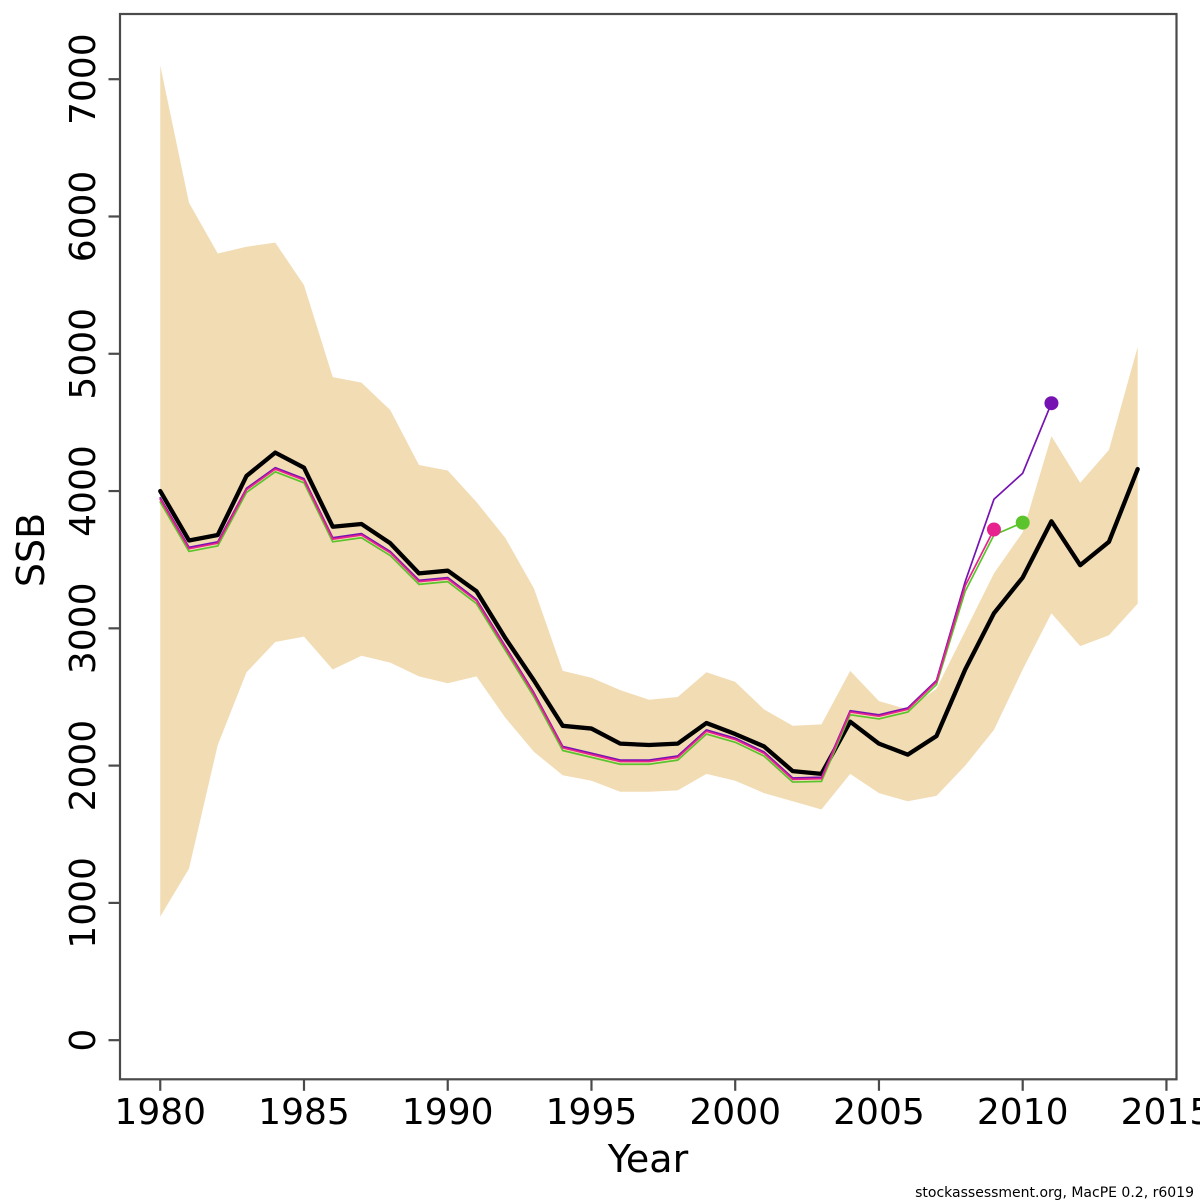 Image resolution: width=1200 pixels, height=1200 pixels. What do you see at coordinates (1054, 1192) in the screenshot?
I see `footer-credit: stockassessment.org, MacPE 0.2, r6019` at bounding box center [1054, 1192].